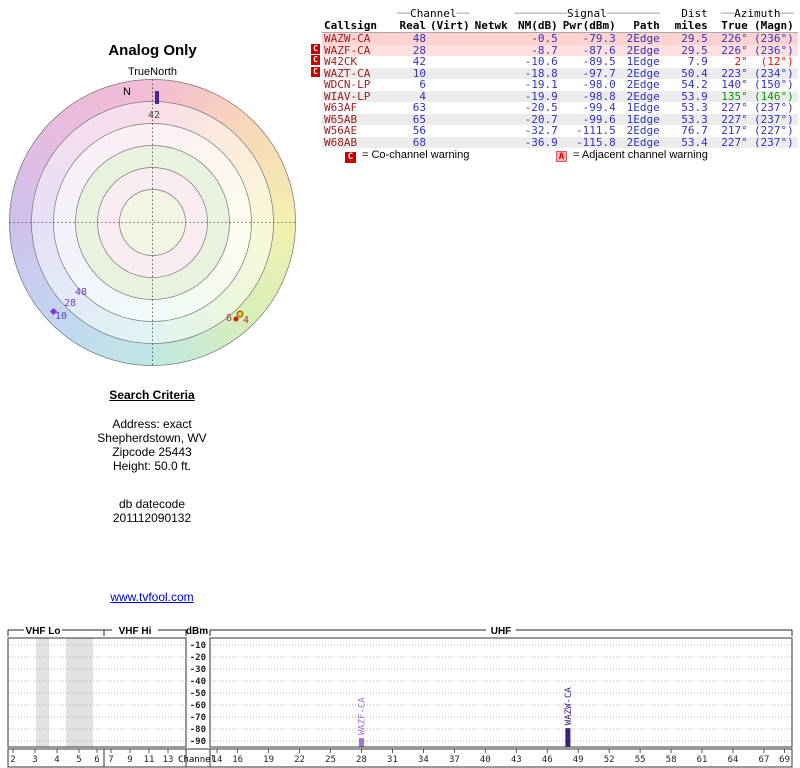 This screenshot has width=800, height=768. What do you see at coordinates (560, 131) in the screenshot?
I see `table-row: W56AE 56 -32.7 -111.5 2Edge 76.7 217° (227°)` at bounding box center [560, 131].